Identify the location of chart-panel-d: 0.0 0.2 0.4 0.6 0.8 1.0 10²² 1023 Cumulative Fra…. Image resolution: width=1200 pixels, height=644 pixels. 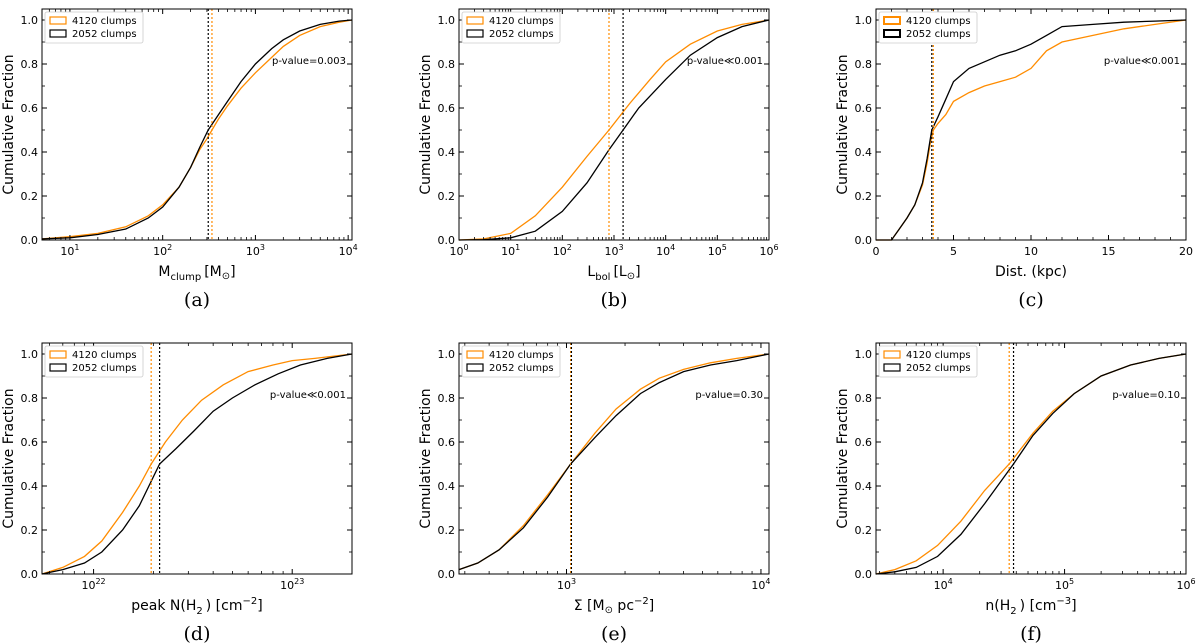
(177, 493).